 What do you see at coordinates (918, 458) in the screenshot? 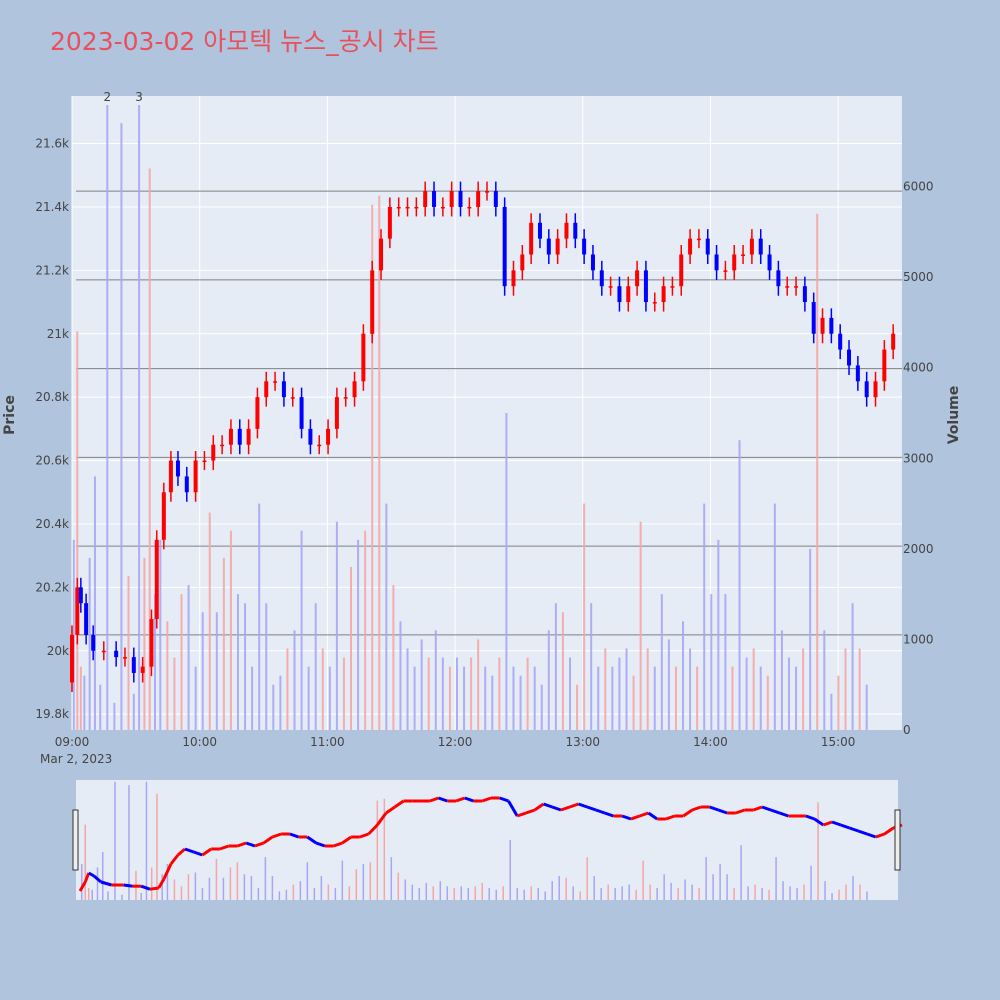
I see `volume-axis: 0 1000 2000 3000 4000 5000 6000` at bounding box center [918, 458].